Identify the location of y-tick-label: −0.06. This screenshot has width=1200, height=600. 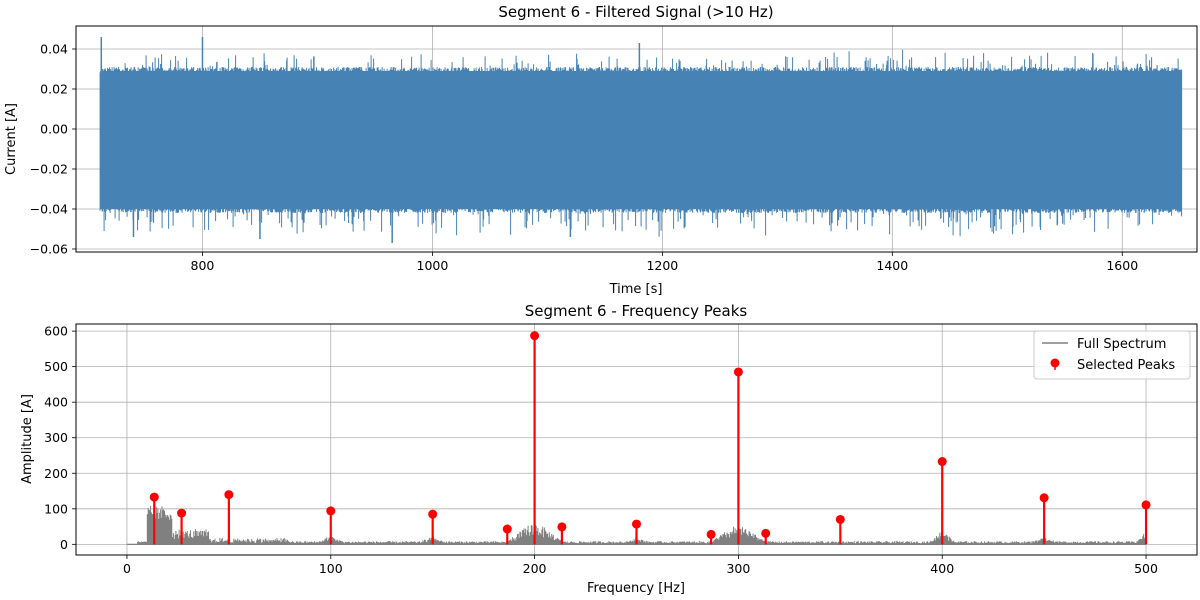
(49, 249).